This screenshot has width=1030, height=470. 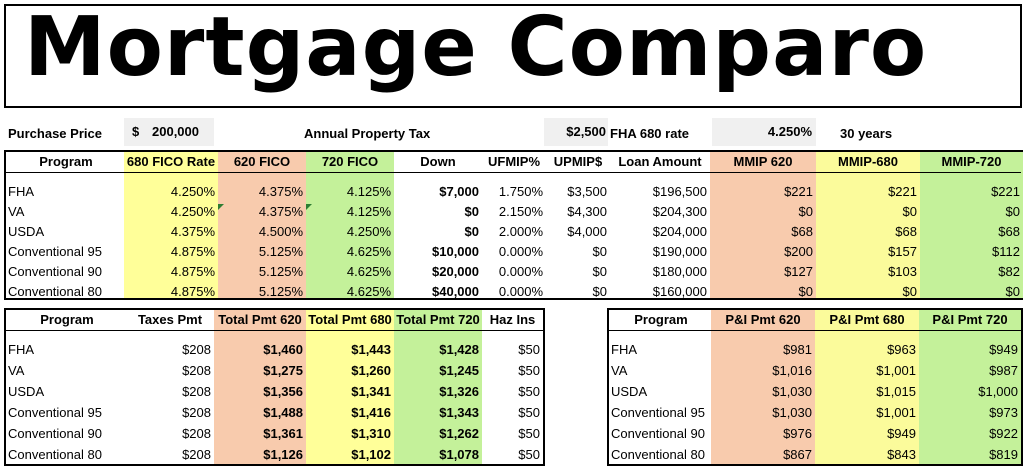 I want to click on table-cell: 2.150%, so click(x=520, y=211).